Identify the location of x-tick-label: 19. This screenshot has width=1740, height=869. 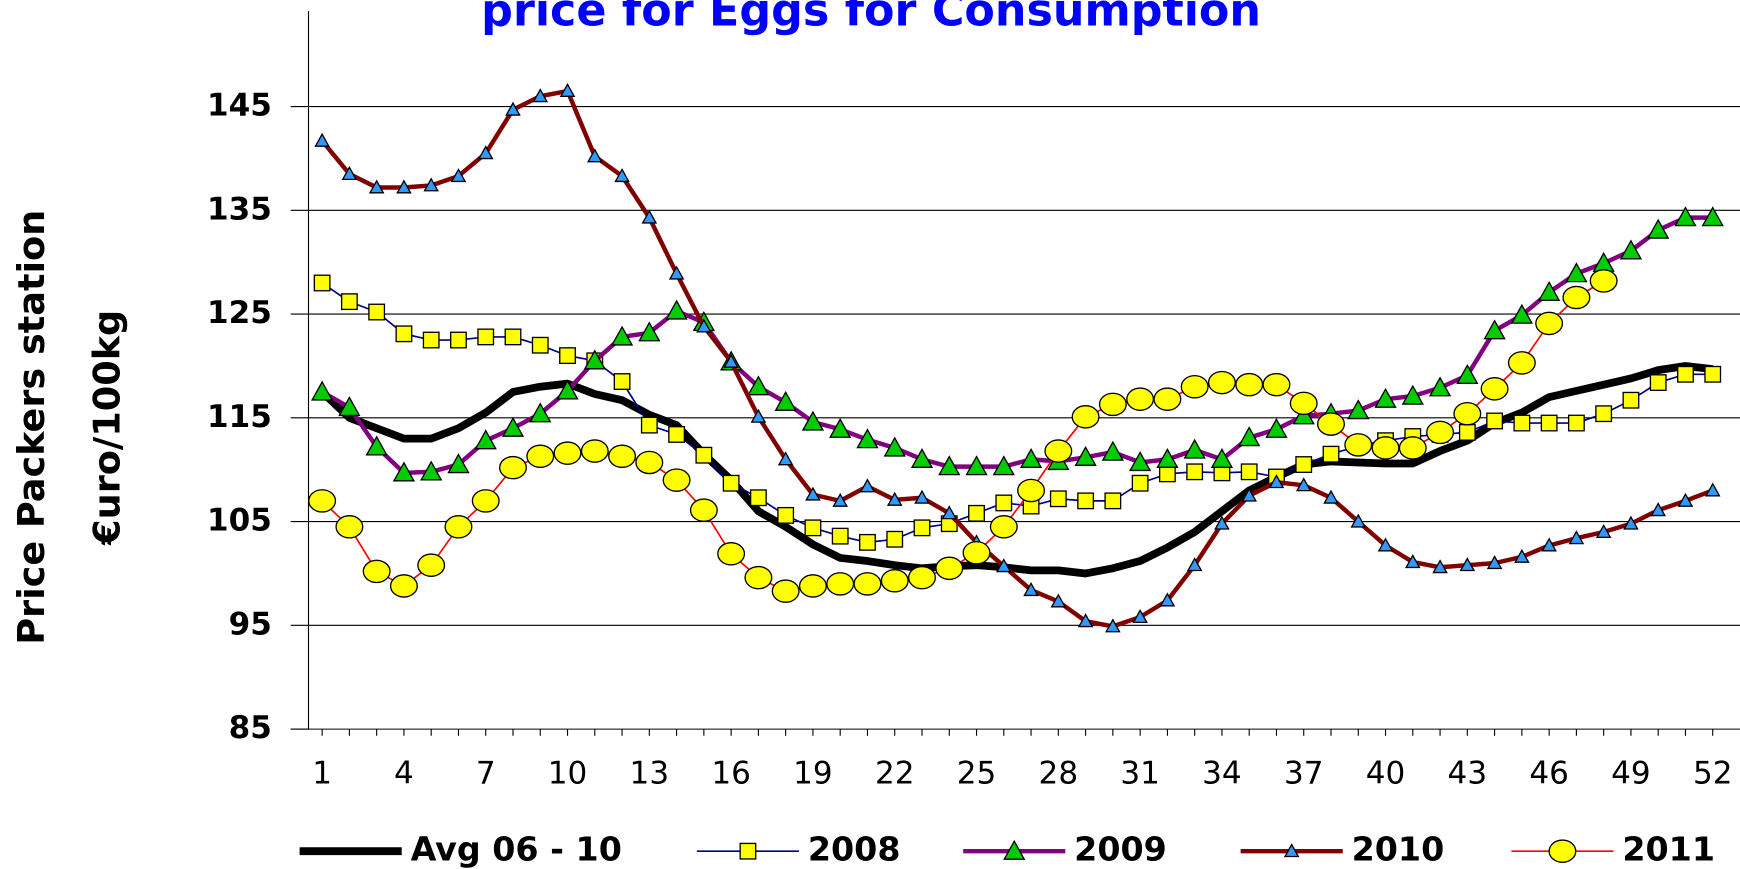
(813, 774).